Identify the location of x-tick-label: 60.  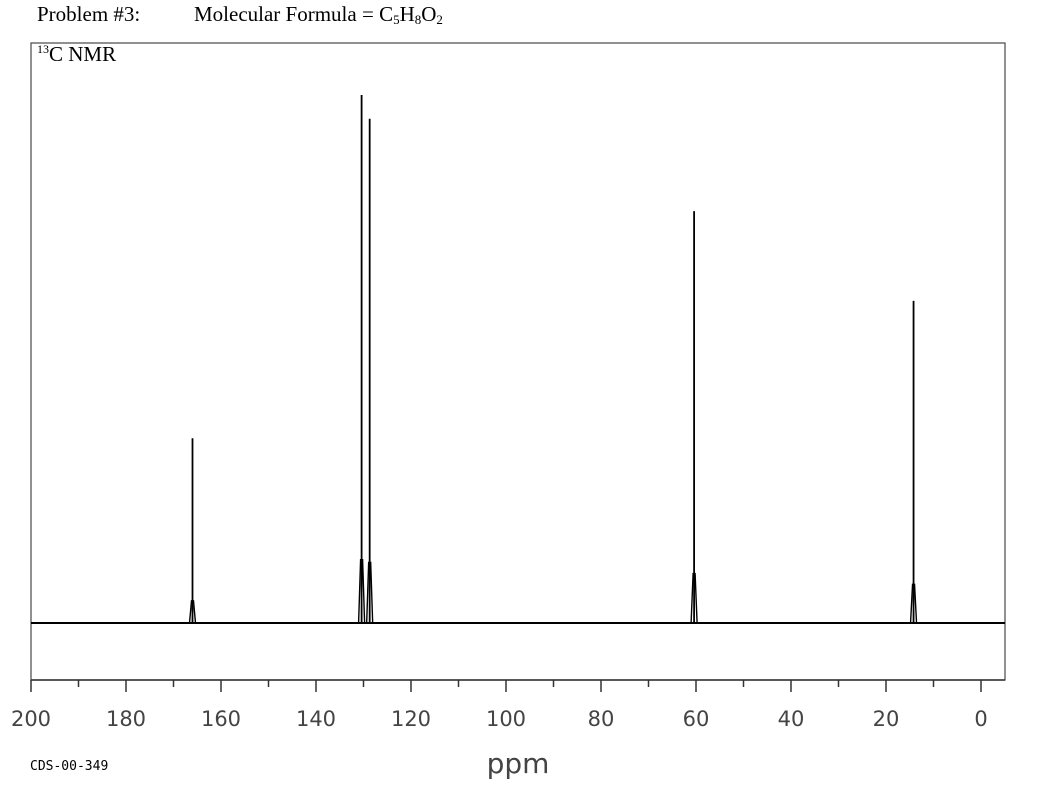
(696, 719).